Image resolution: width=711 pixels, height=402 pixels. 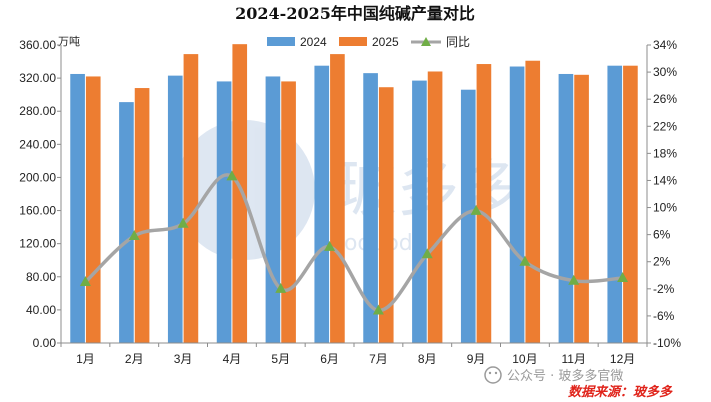 What do you see at coordinates (45, 343) in the screenshot?
I see `y-left-tick-label: 0.00` at bounding box center [45, 343].